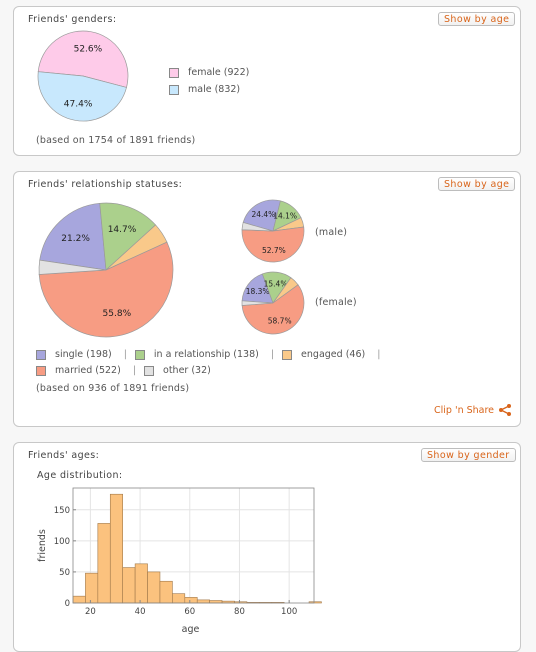 This screenshot has width=536, height=652. What do you see at coordinates (67, 604) in the screenshot?
I see `y-tick-label: 0` at bounding box center [67, 604].